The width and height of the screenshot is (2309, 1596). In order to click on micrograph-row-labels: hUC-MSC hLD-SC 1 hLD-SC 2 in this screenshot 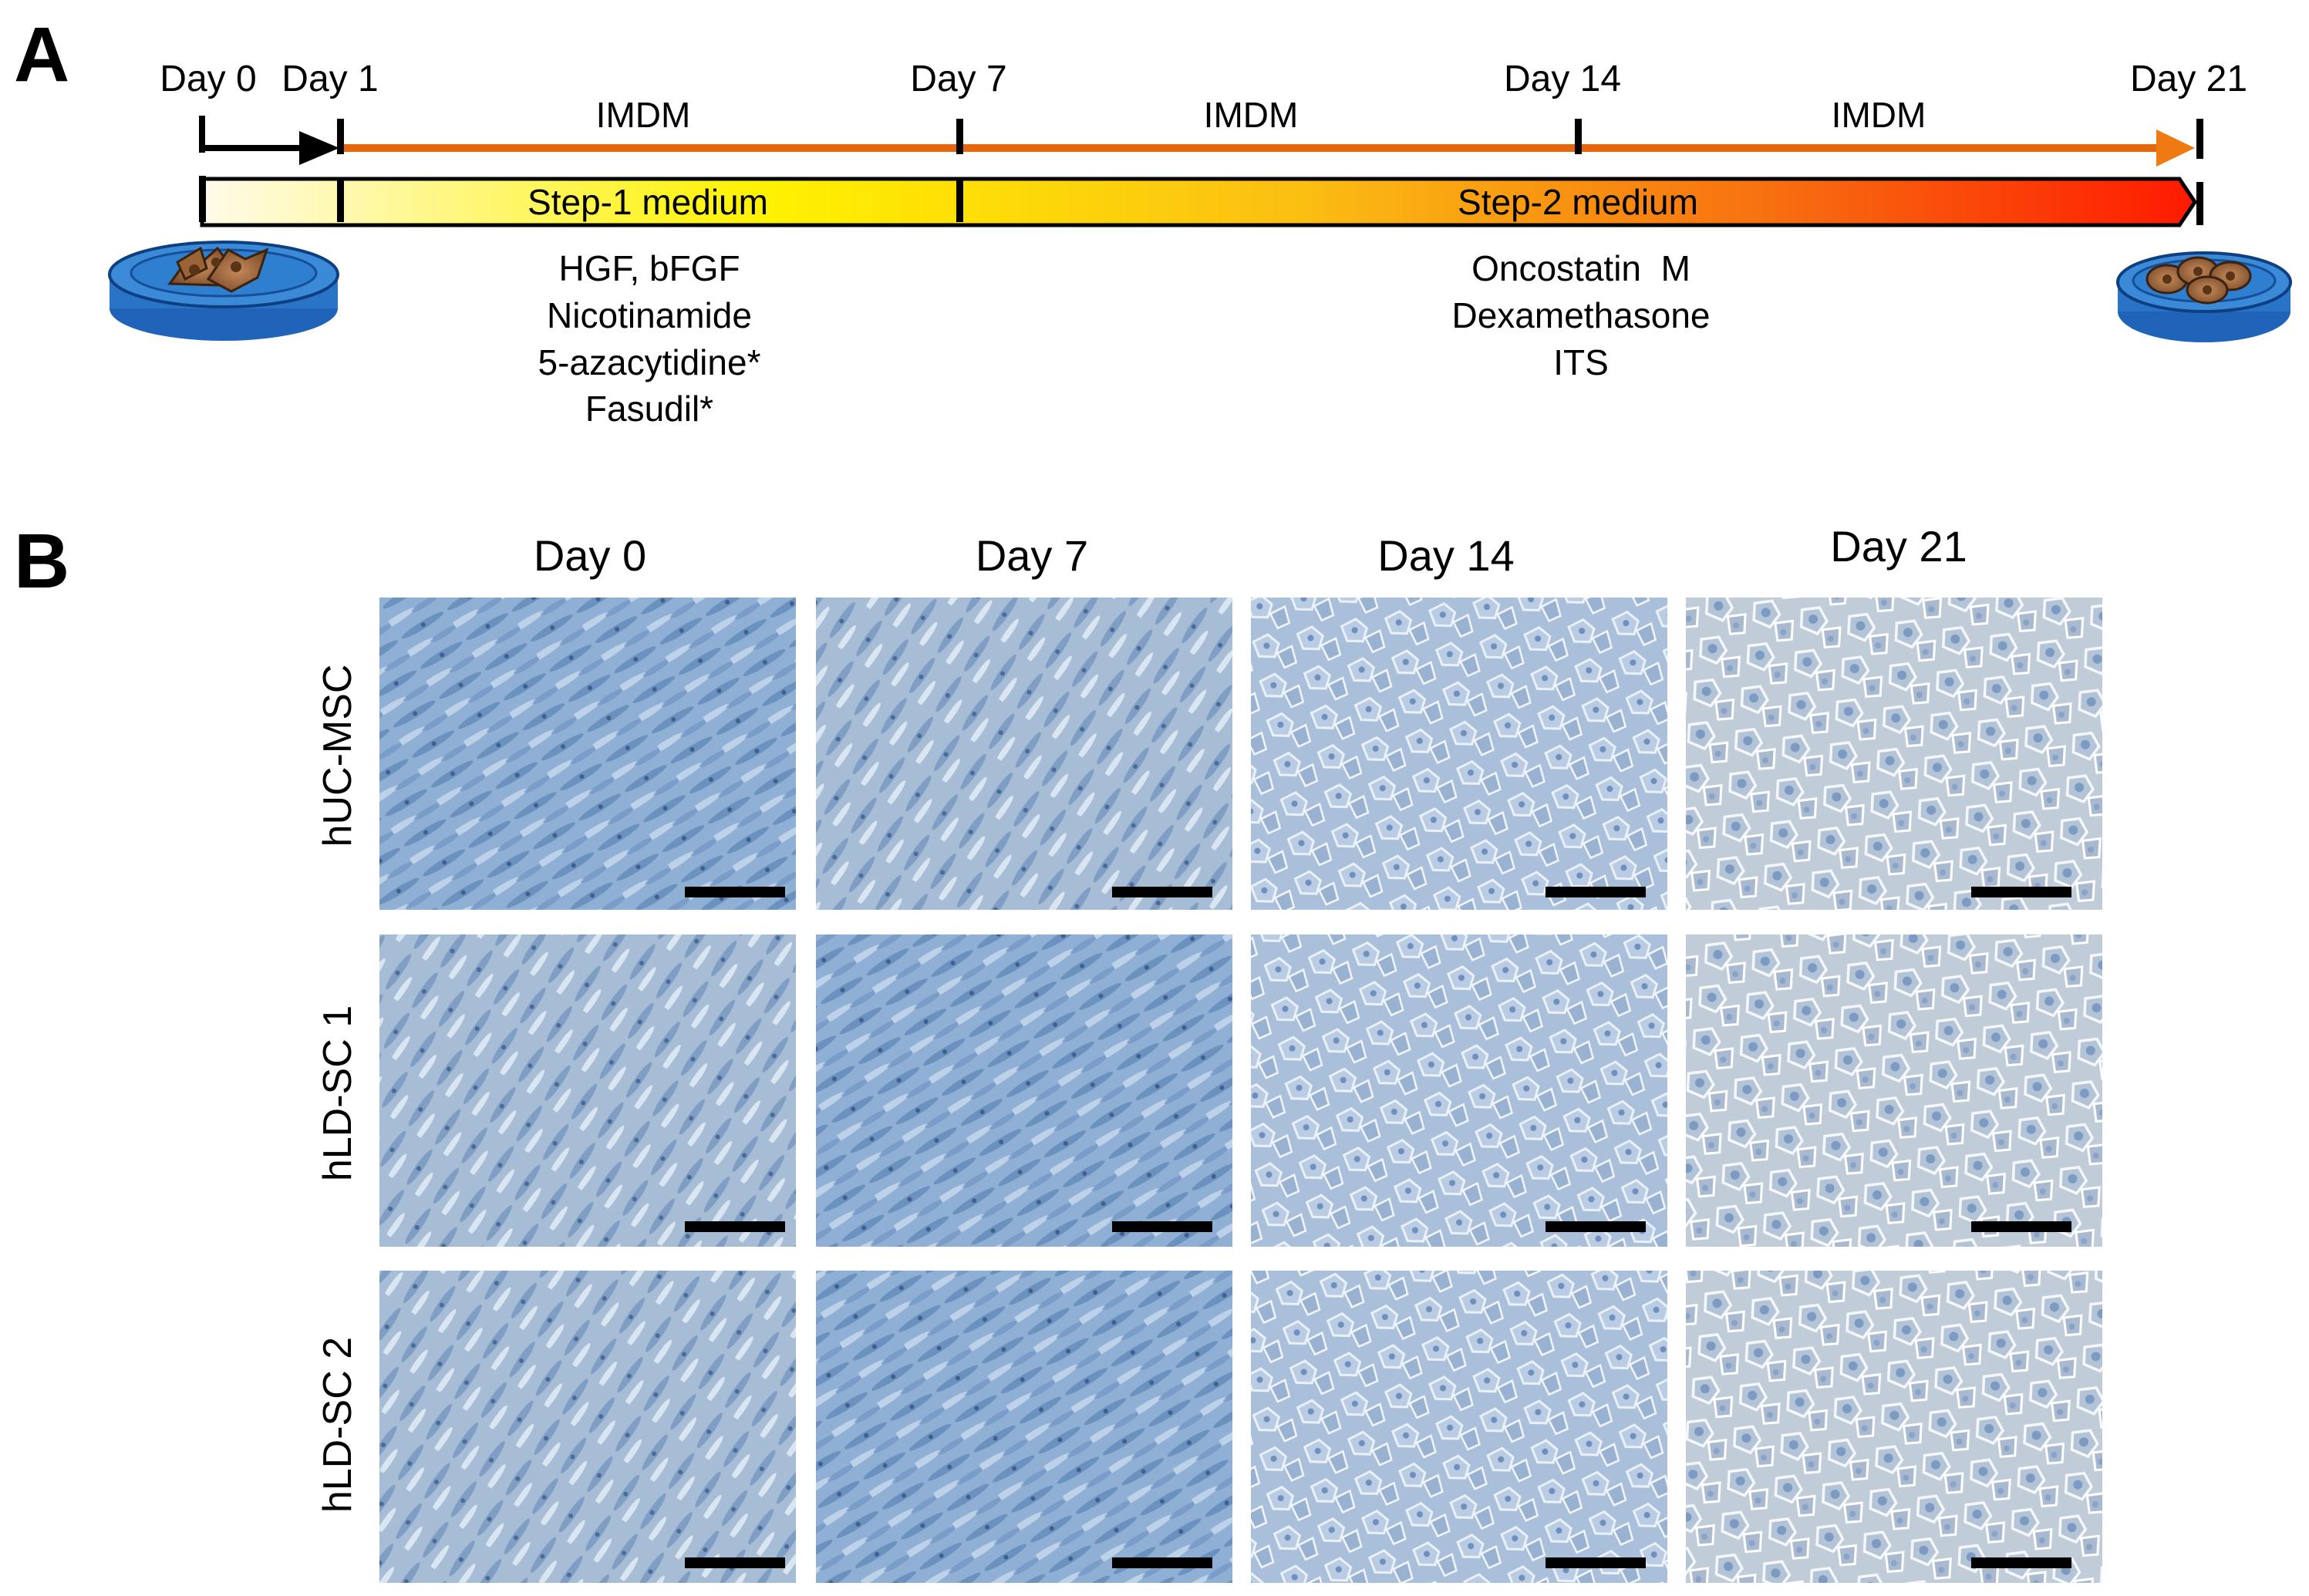, I will do `click(337, 1089)`.